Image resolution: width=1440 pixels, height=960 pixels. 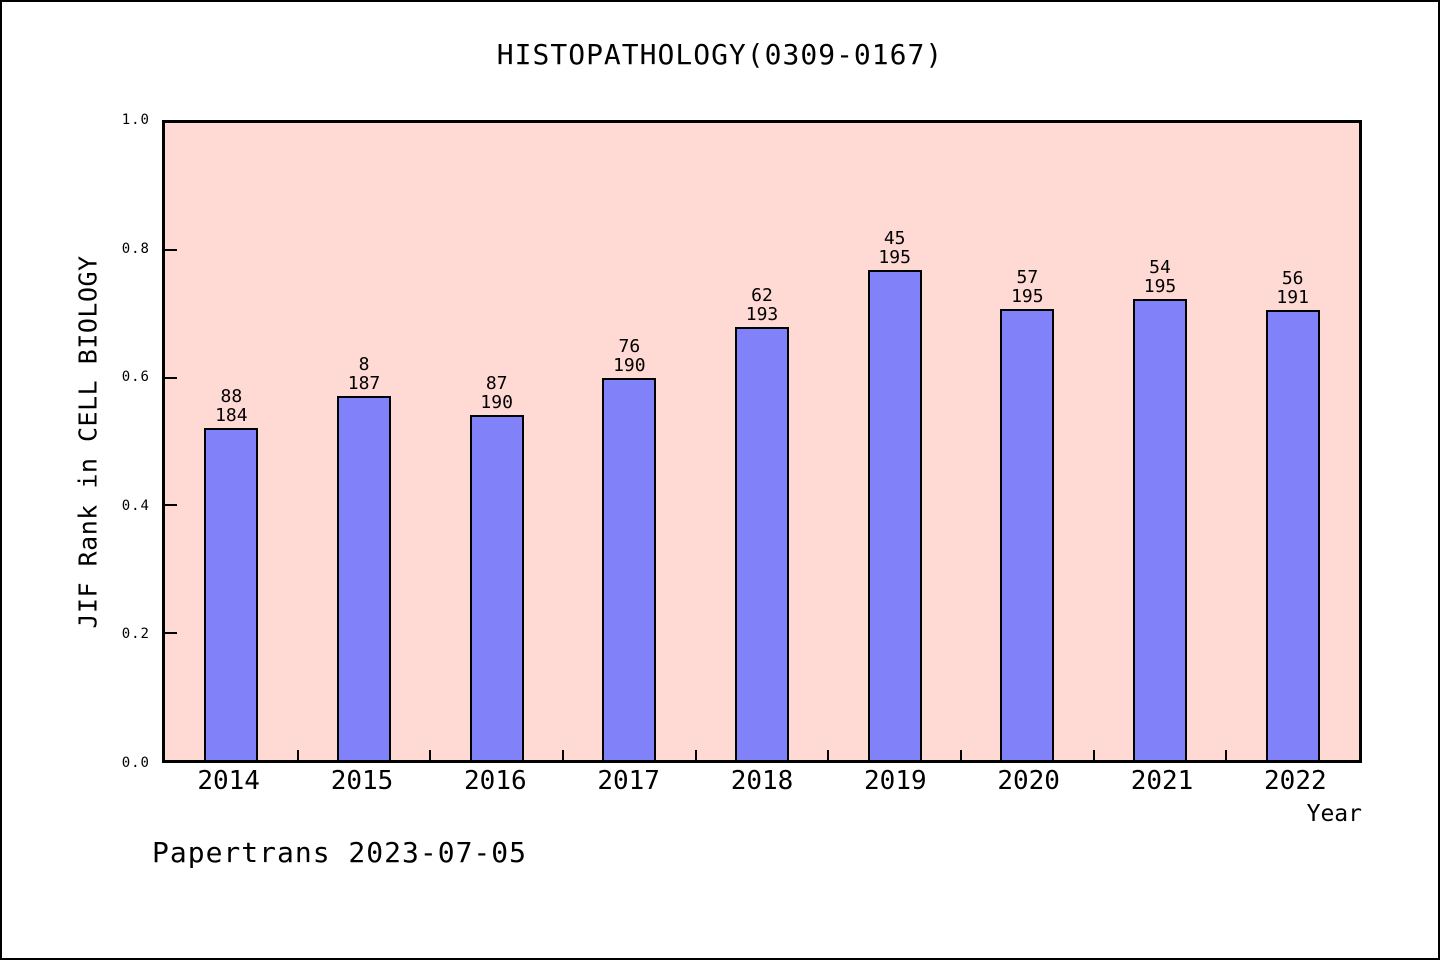 I want to click on y-tick-label: 0.2, so click(x=135, y=634).